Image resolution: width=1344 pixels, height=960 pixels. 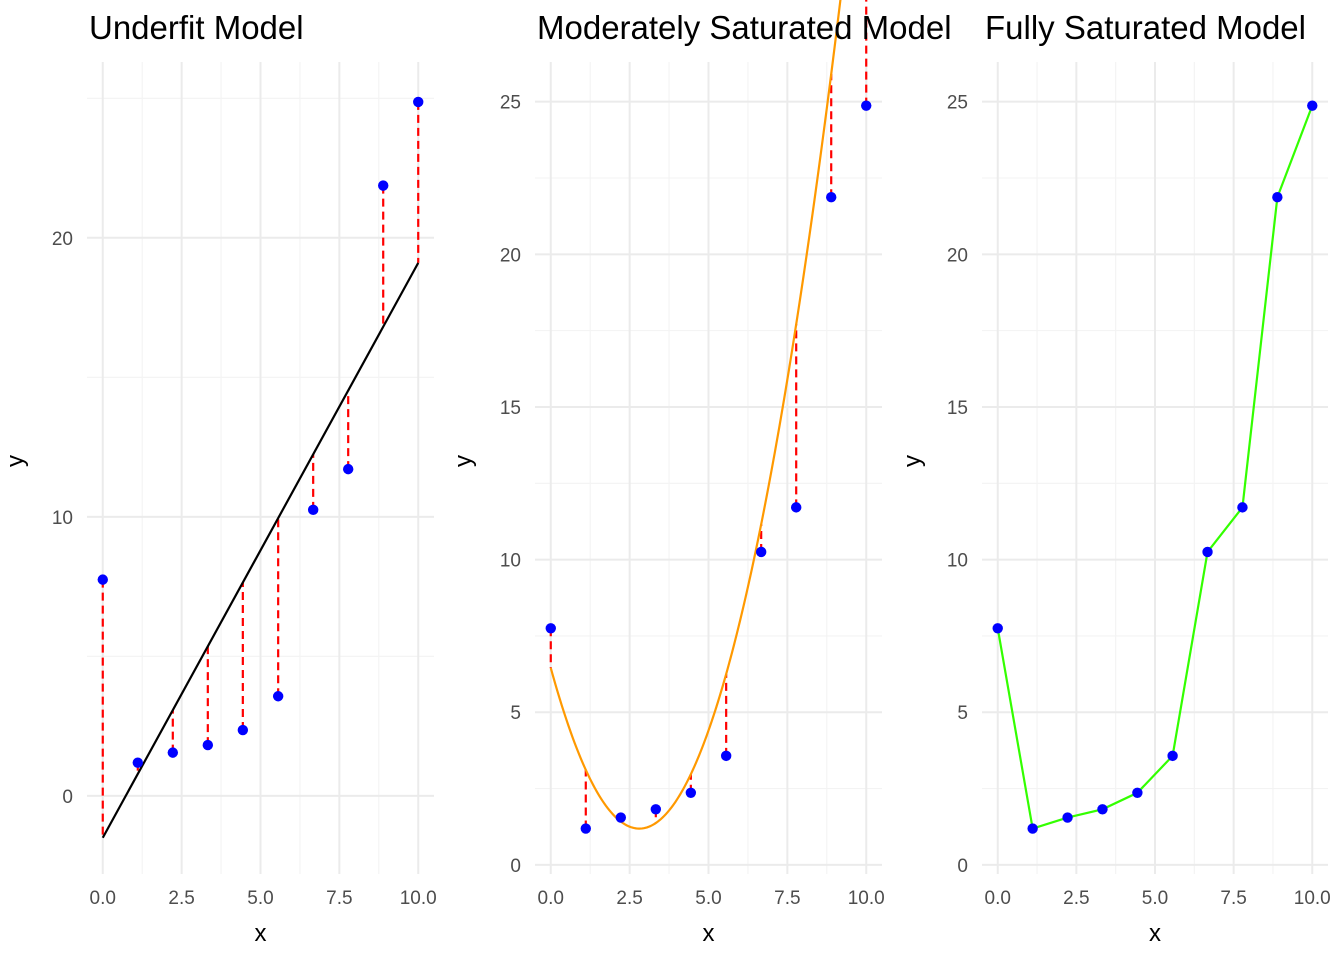 What do you see at coordinates (1145, 27) in the screenshot?
I see `chart-title: Fully Saturated Model` at bounding box center [1145, 27].